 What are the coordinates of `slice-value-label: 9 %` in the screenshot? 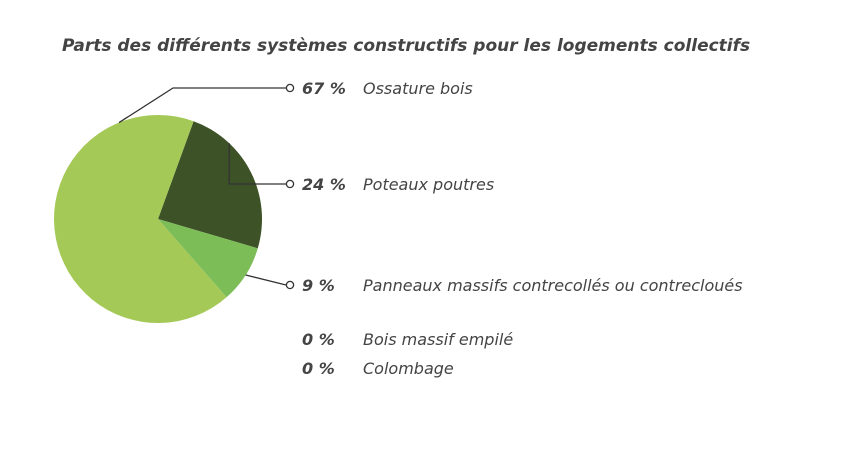 It's located at (318, 285).